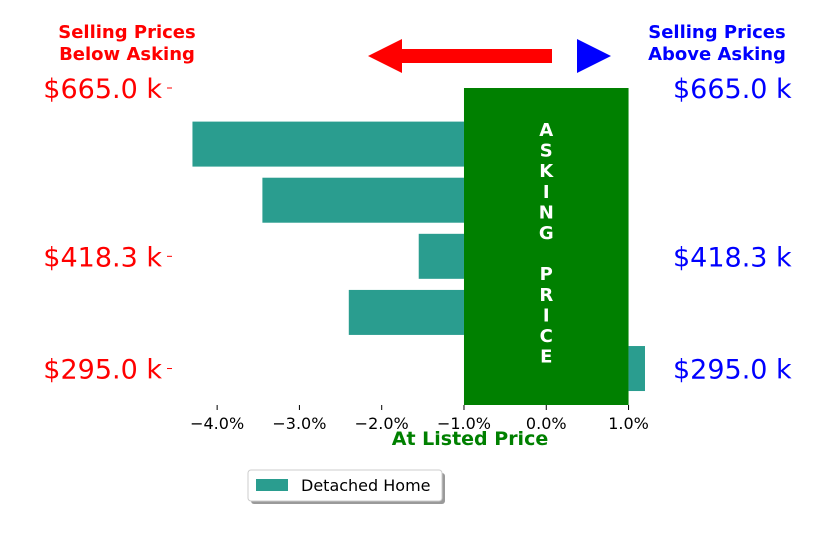 This screenshot has height=541, width=834. Describe the element at coordinates (102, 257) in the screenshot. I see `left-y-tick-label: $418.3 k` at that location.